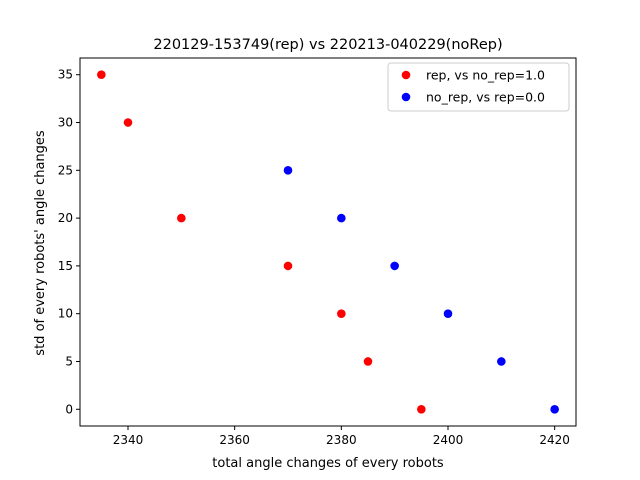 The height and width of the screenshot is (480, 640). What do you see at coordinates (65, 123) in the screenshot?
I see `y-tick-label: 30` at bounding box center [65, 123].